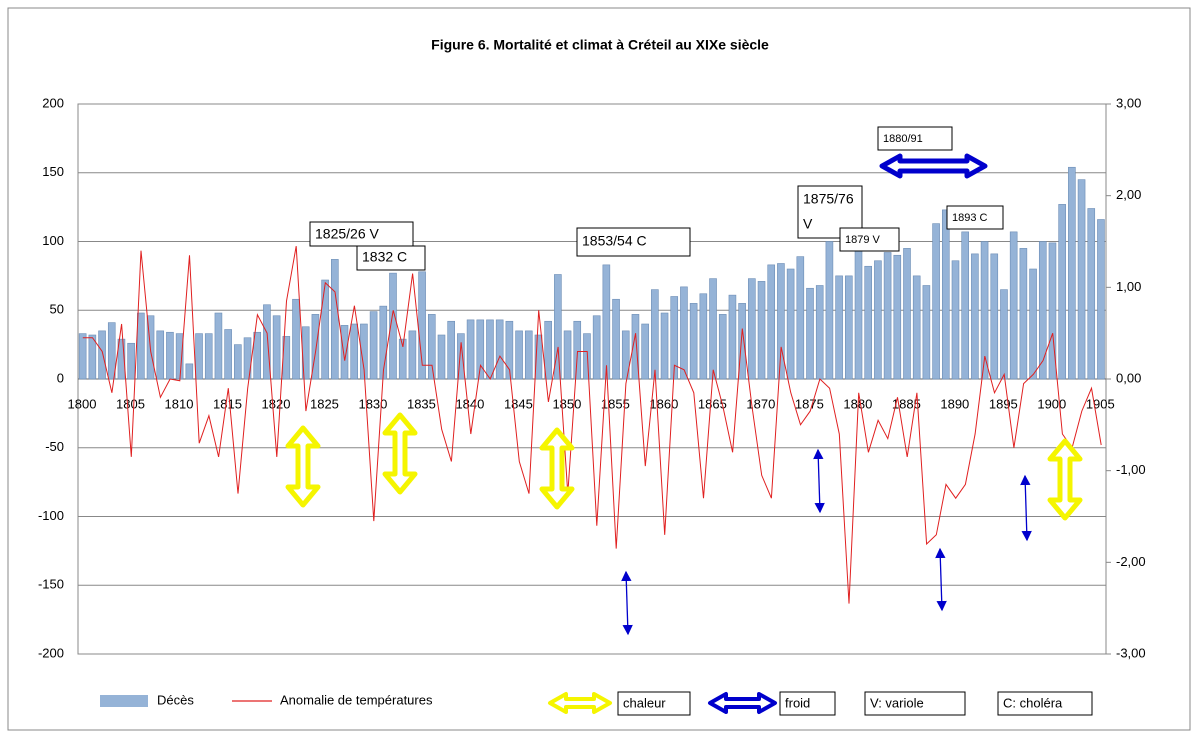 This screenshot has width=1200, height=739. Describe the element at coordinates (1128, 102) in the screenshot. I see `y2-tick-label: 3,00` at that location.